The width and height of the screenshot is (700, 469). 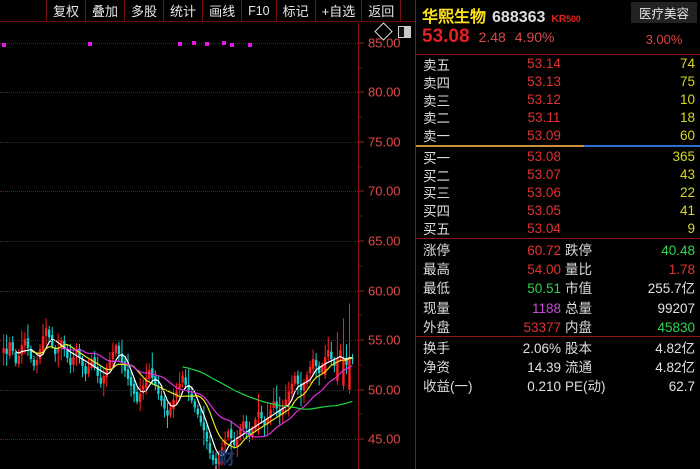 What do you see at coordinates (179, 291) in the screenshot?
I see `gridline-60.00` at bounding box center [179, 291].